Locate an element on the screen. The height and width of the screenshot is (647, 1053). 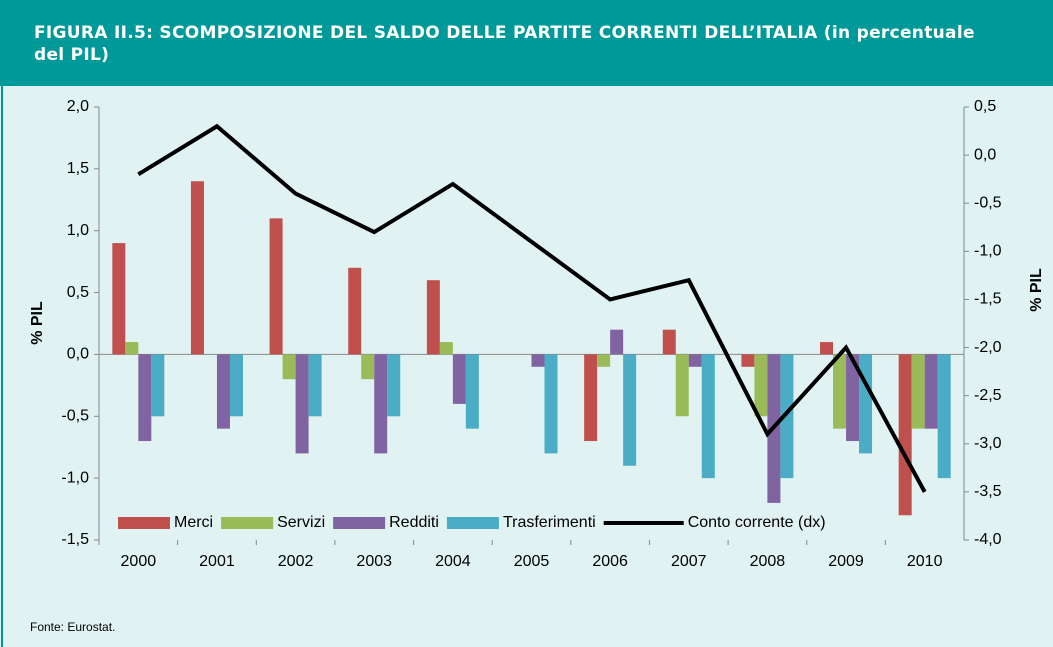
x-tick-label: 2000 is located at coordinates (139, 561).